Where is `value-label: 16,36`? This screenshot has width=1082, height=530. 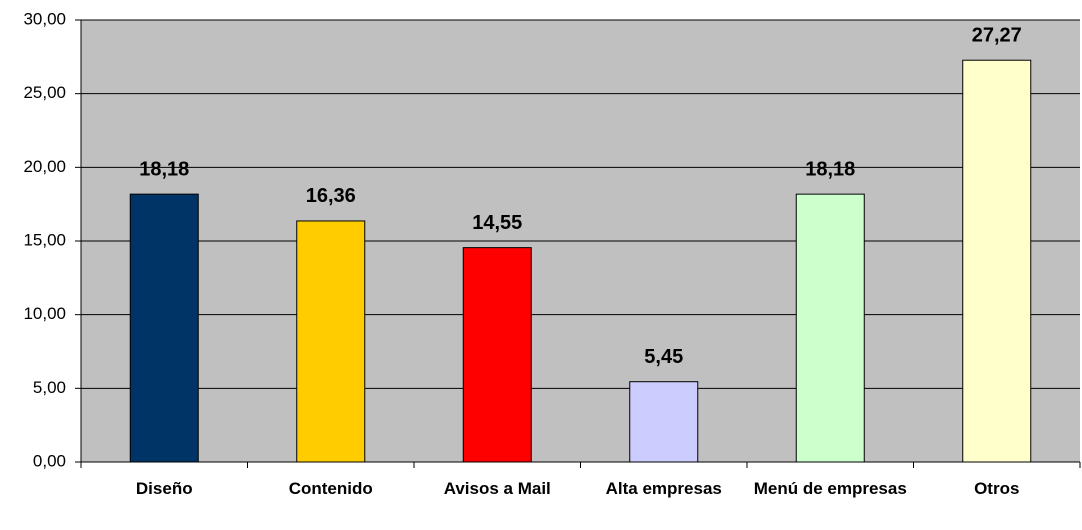
value-label: 16,36 is located at coordinates (331, 196).